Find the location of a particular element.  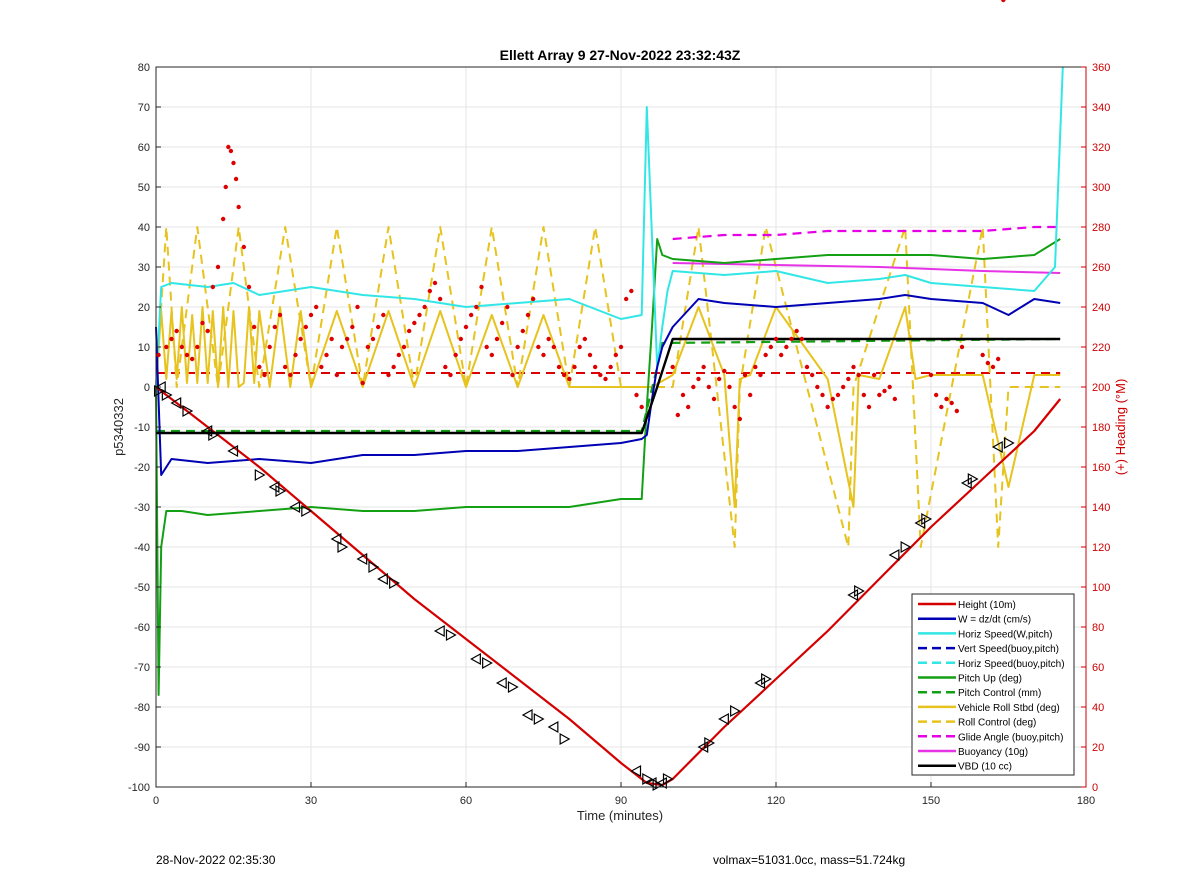

y-tick-label-left: 40 is located at coordinates (144, 228).